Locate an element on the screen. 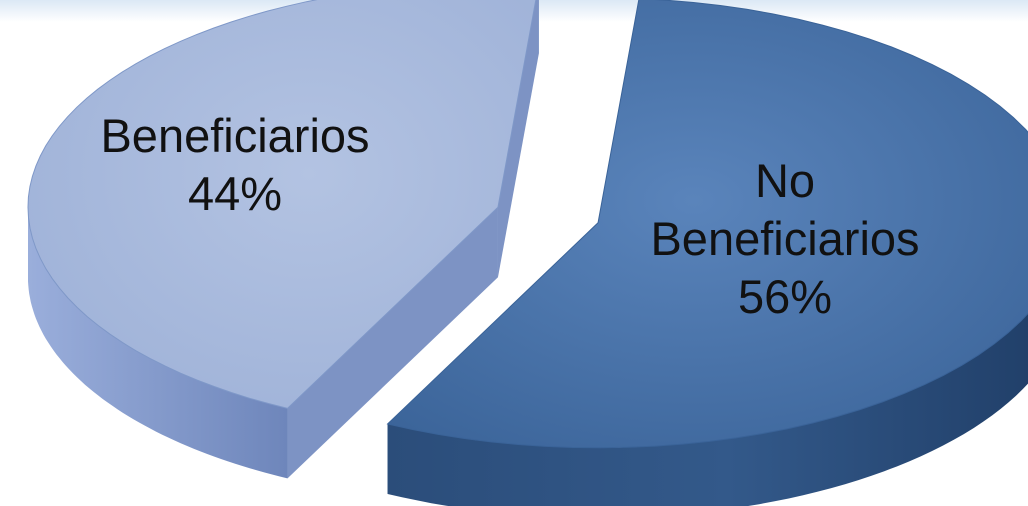 The height and width of the screenshot is (506, 1028). slice-name-no-beneficiarios-line2: Beneficiarios is located at coordinates (785, 238).